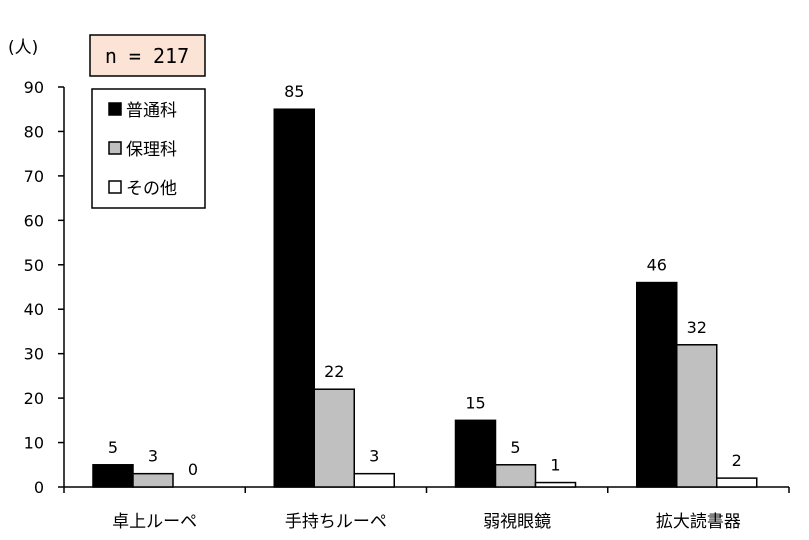 The width and height of the screenshot is (809, 540). I want to click on category-label: 拡大読書器, so click(698, 522).